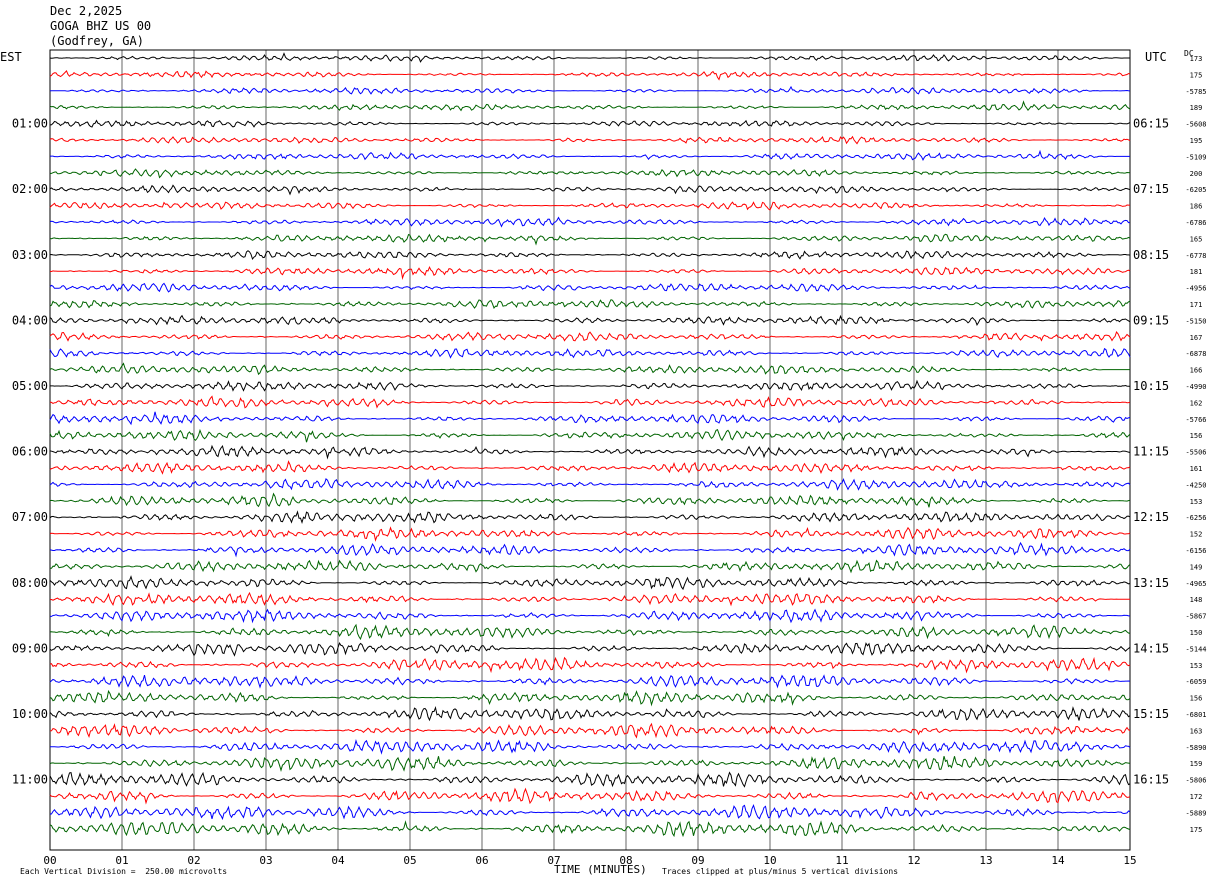  Describe the element at coordinates (30, 320) in the screenshot. I see `left-hour-label: 04:00` at that location.